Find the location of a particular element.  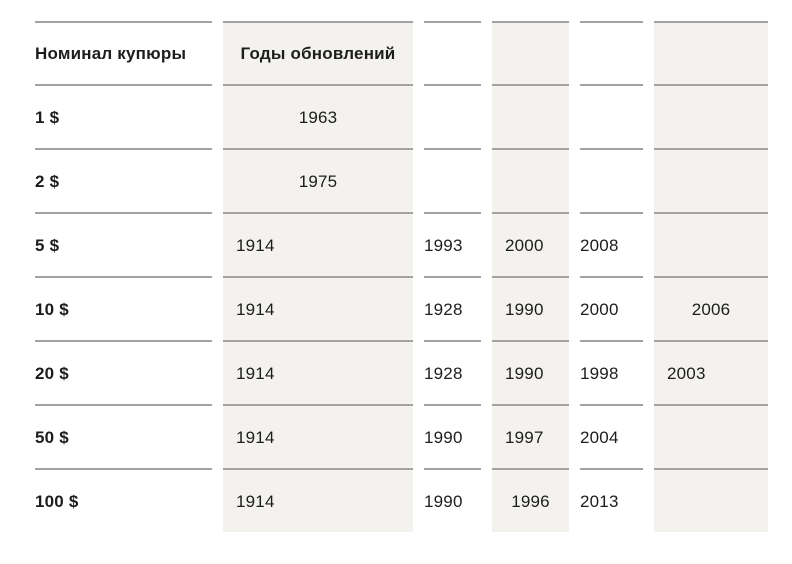

year-cell: 1996 is located at coordinates (530, 500).